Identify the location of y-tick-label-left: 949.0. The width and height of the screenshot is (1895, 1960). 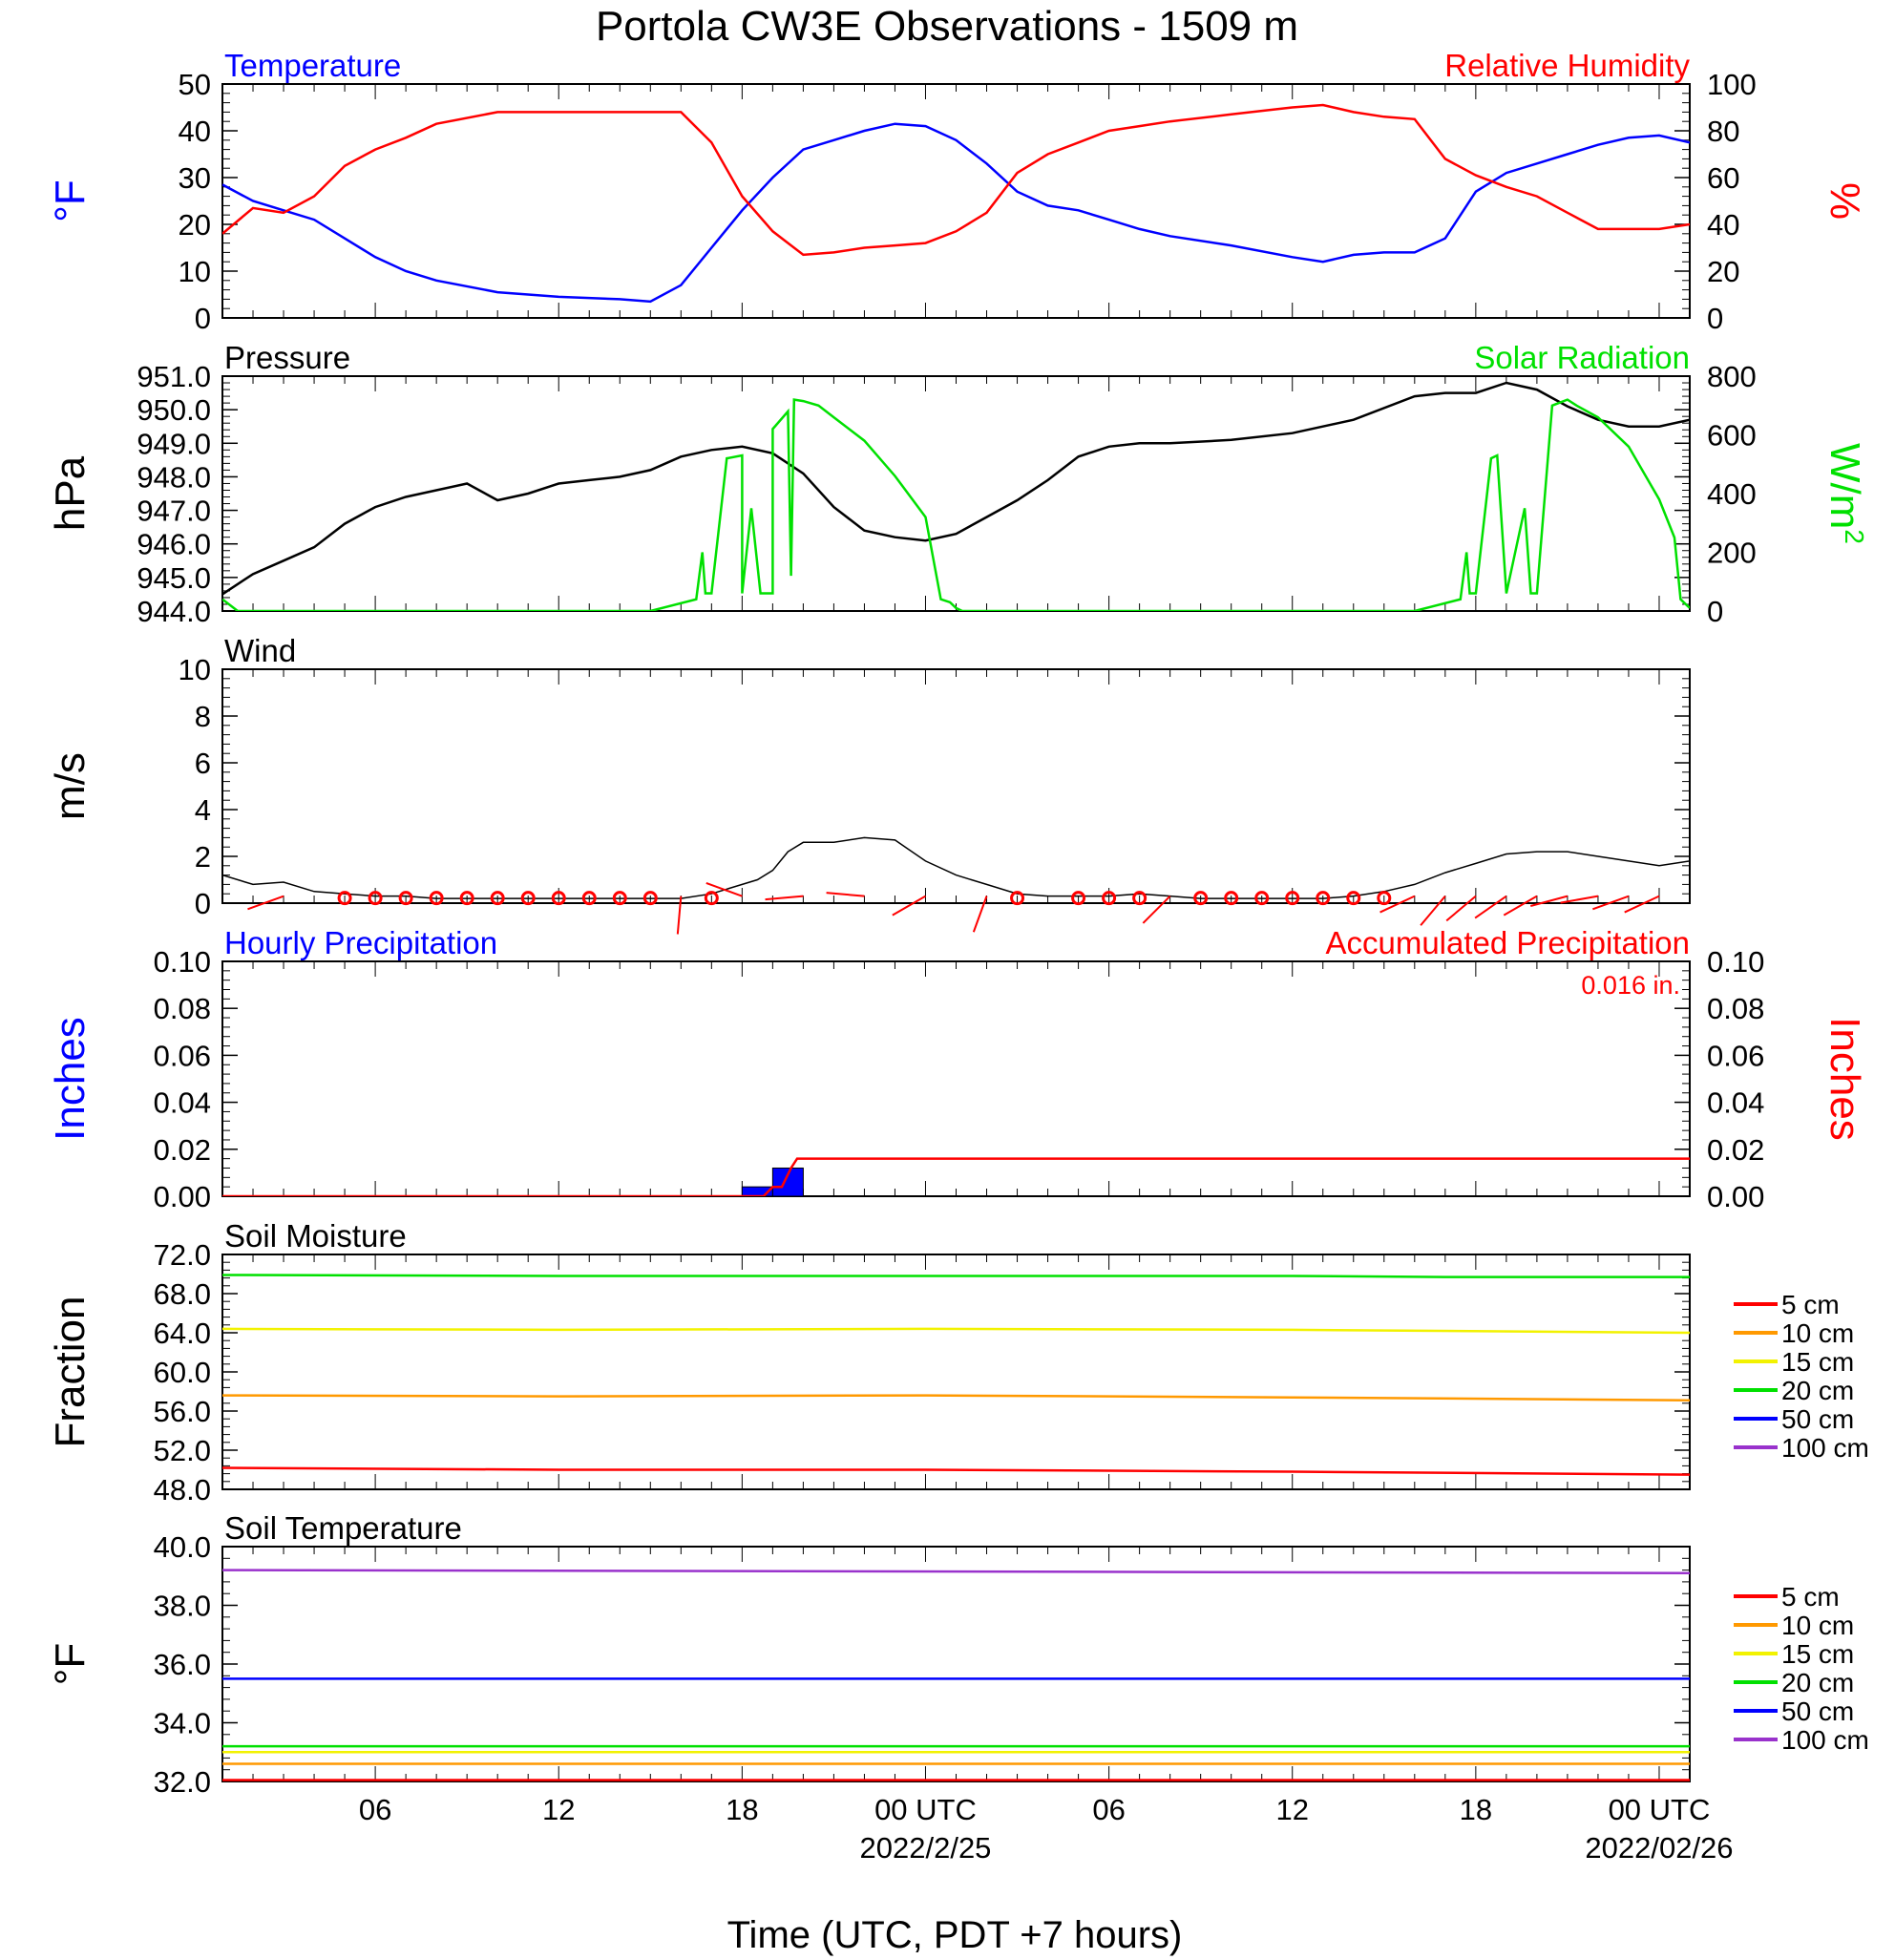
(174, 443).